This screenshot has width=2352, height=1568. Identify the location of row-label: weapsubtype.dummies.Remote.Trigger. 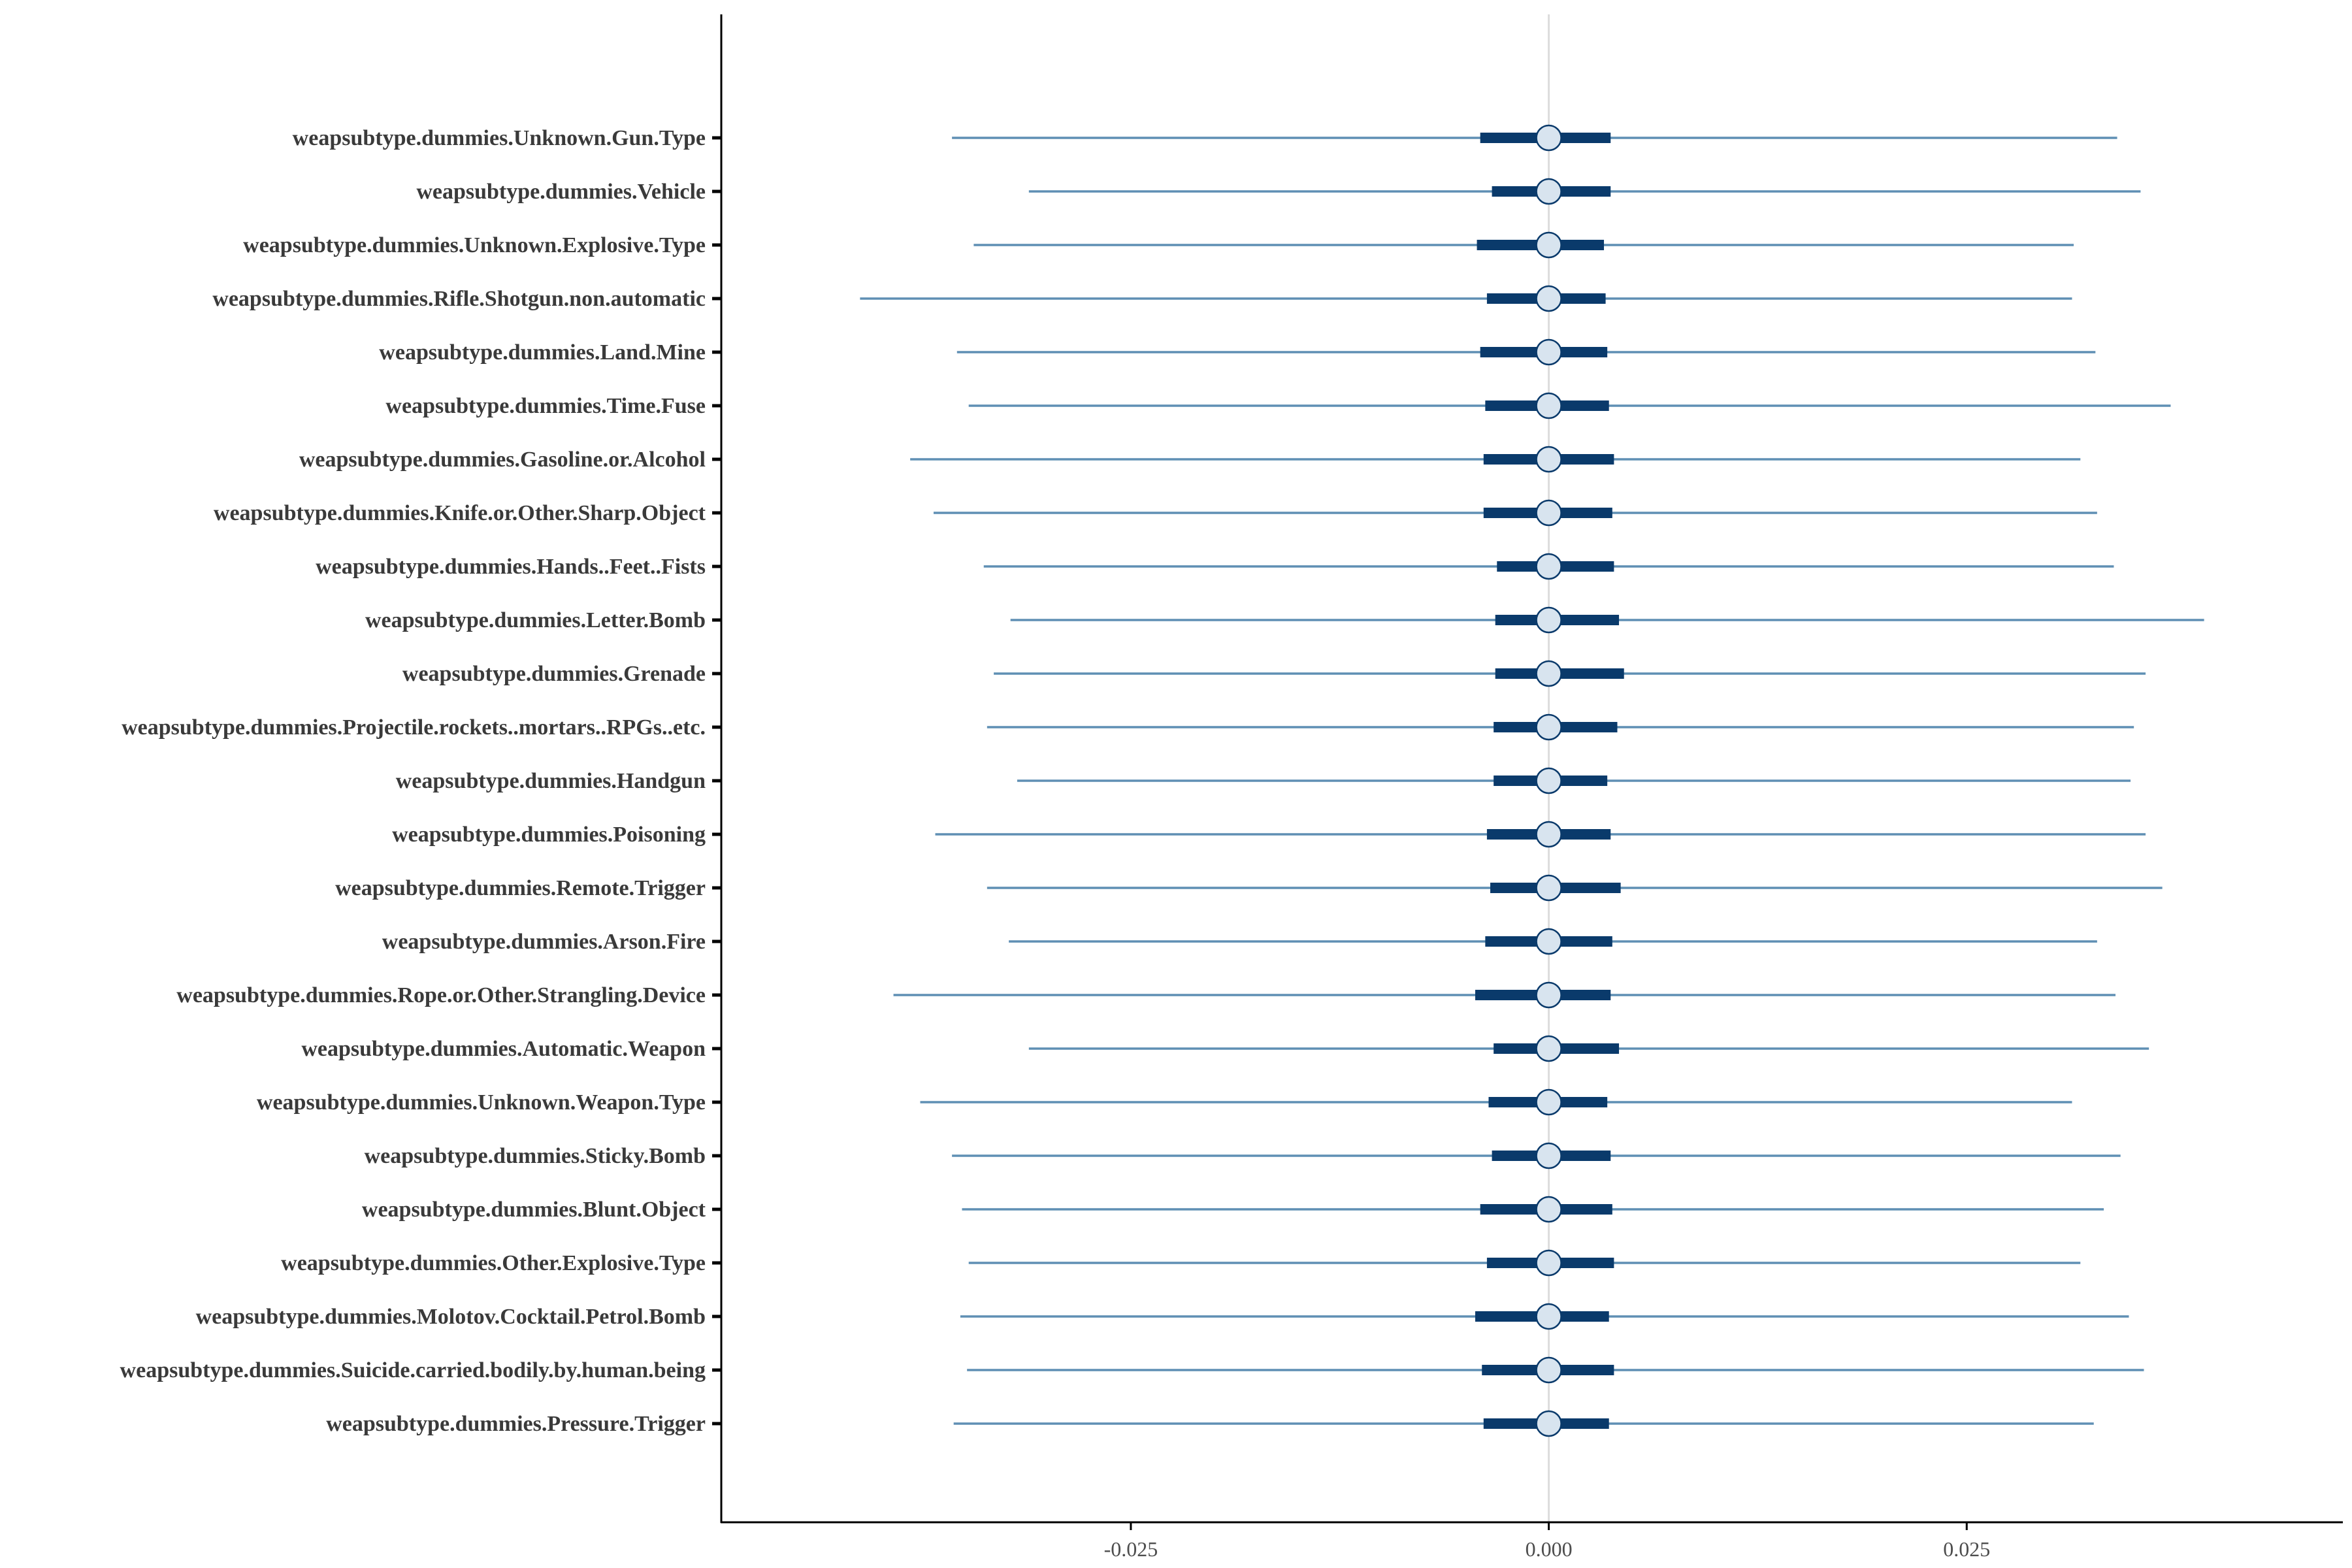
(520, 888).